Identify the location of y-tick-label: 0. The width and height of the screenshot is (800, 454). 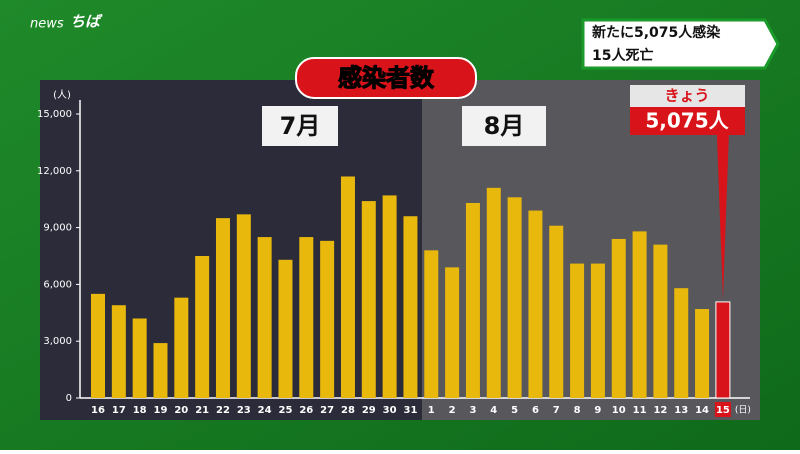
(69, 398).